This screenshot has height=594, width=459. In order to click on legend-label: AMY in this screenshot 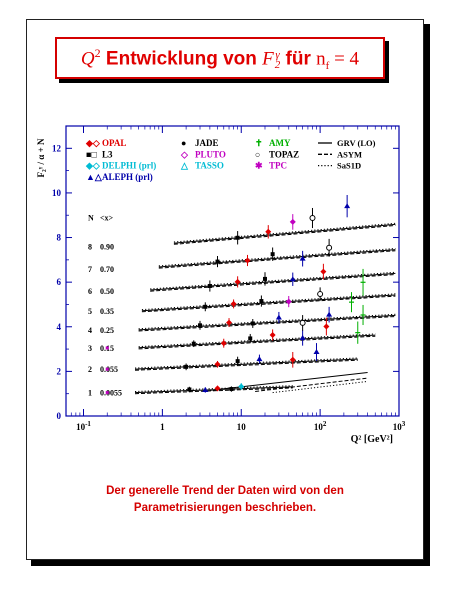, I will do `click(280, 143)`.